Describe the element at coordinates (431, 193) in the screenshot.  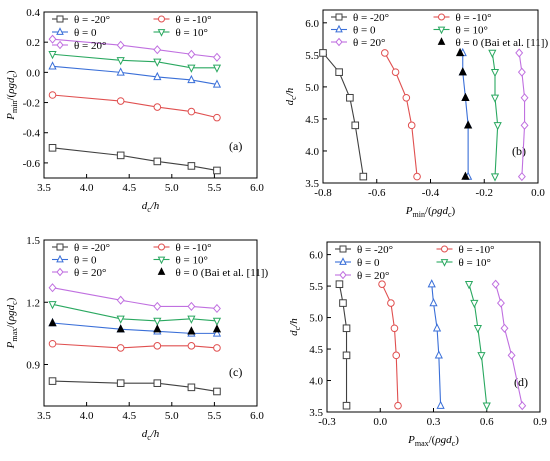
I see `x-tick-label: -0.4` at that location.